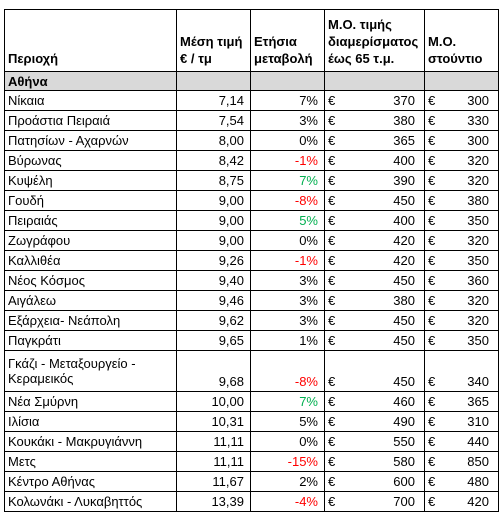  I want to click on price-cell: 9,26, so click(213, 260).